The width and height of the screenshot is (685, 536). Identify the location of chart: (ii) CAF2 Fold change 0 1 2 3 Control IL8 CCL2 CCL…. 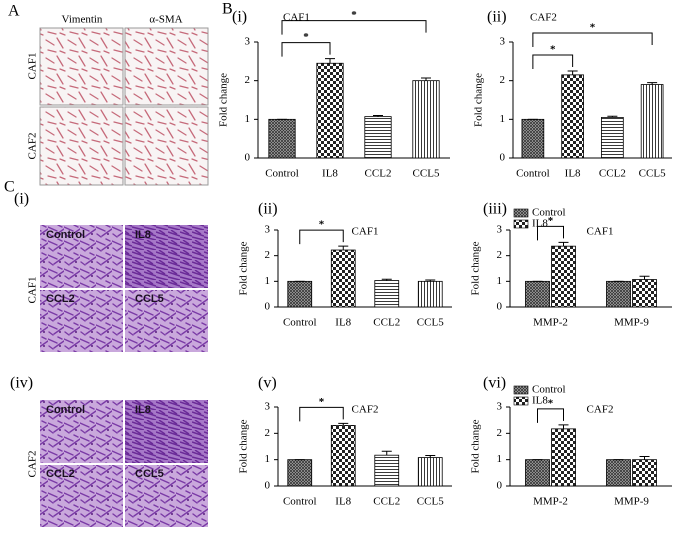
(572, 94).